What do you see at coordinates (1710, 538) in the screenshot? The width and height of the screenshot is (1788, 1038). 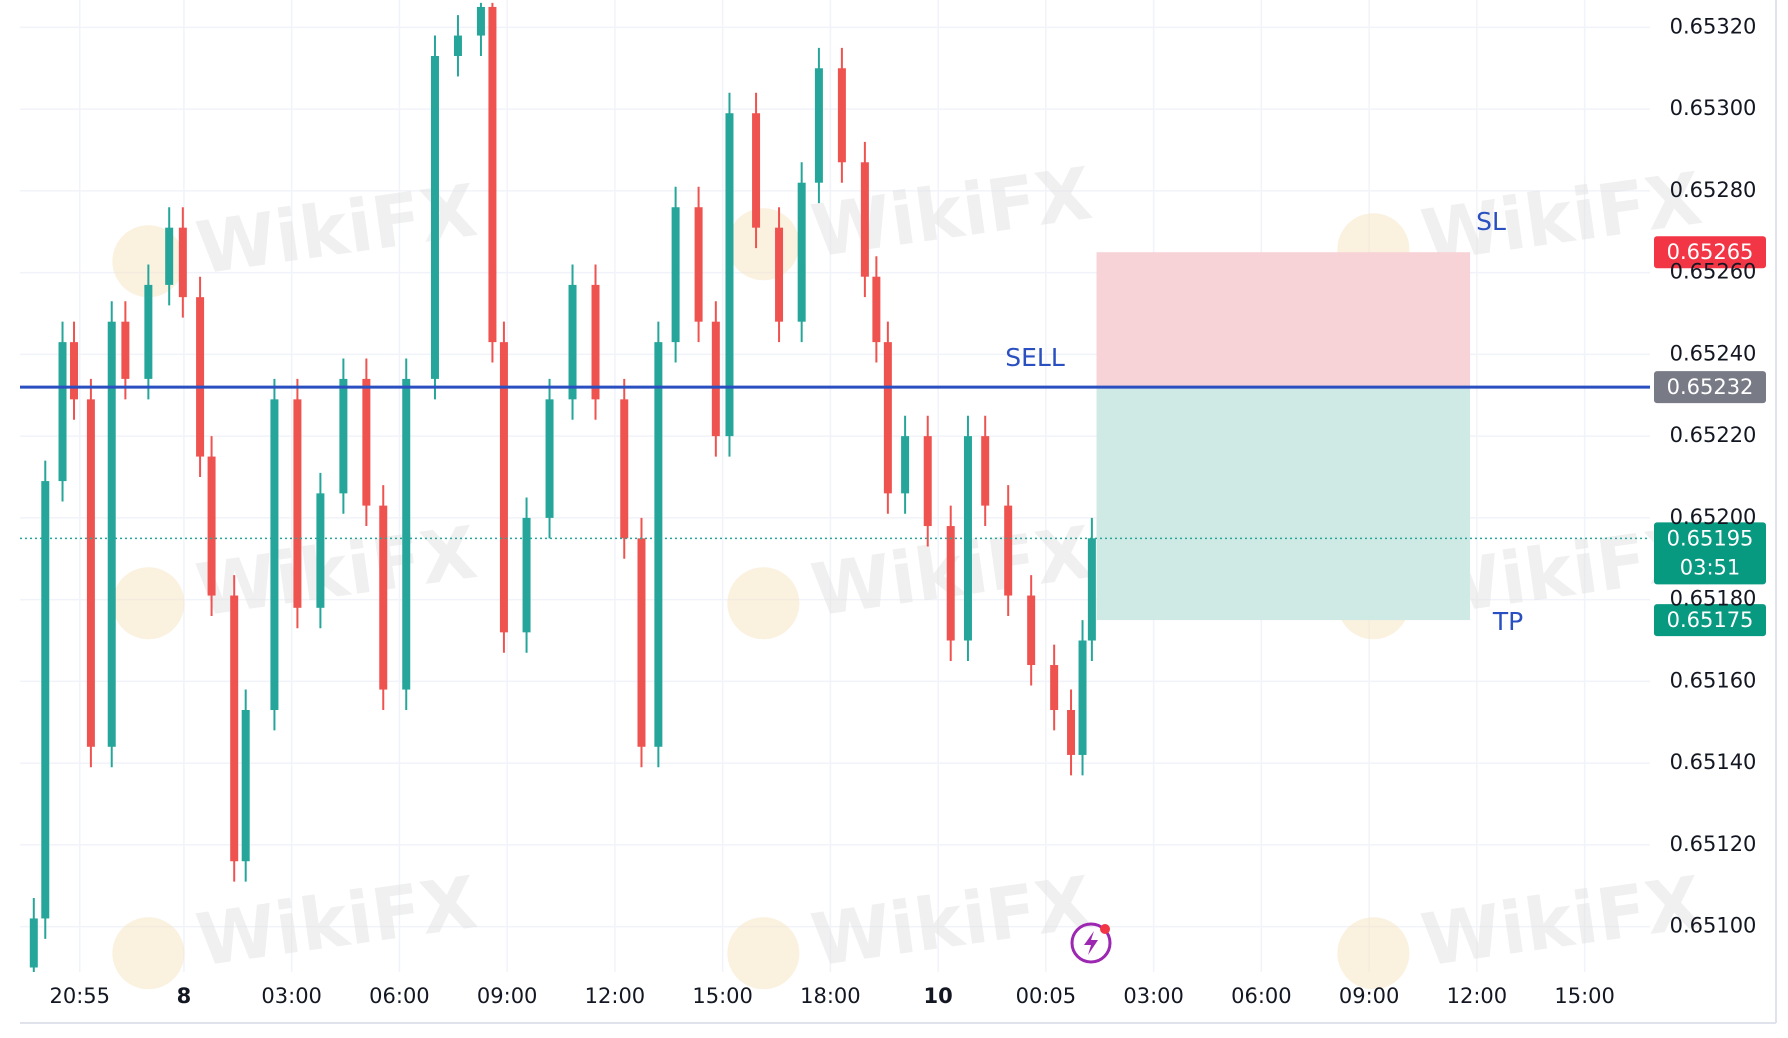 I see `last-price-tag: 0.65195` at bounding box center [1710, 538].